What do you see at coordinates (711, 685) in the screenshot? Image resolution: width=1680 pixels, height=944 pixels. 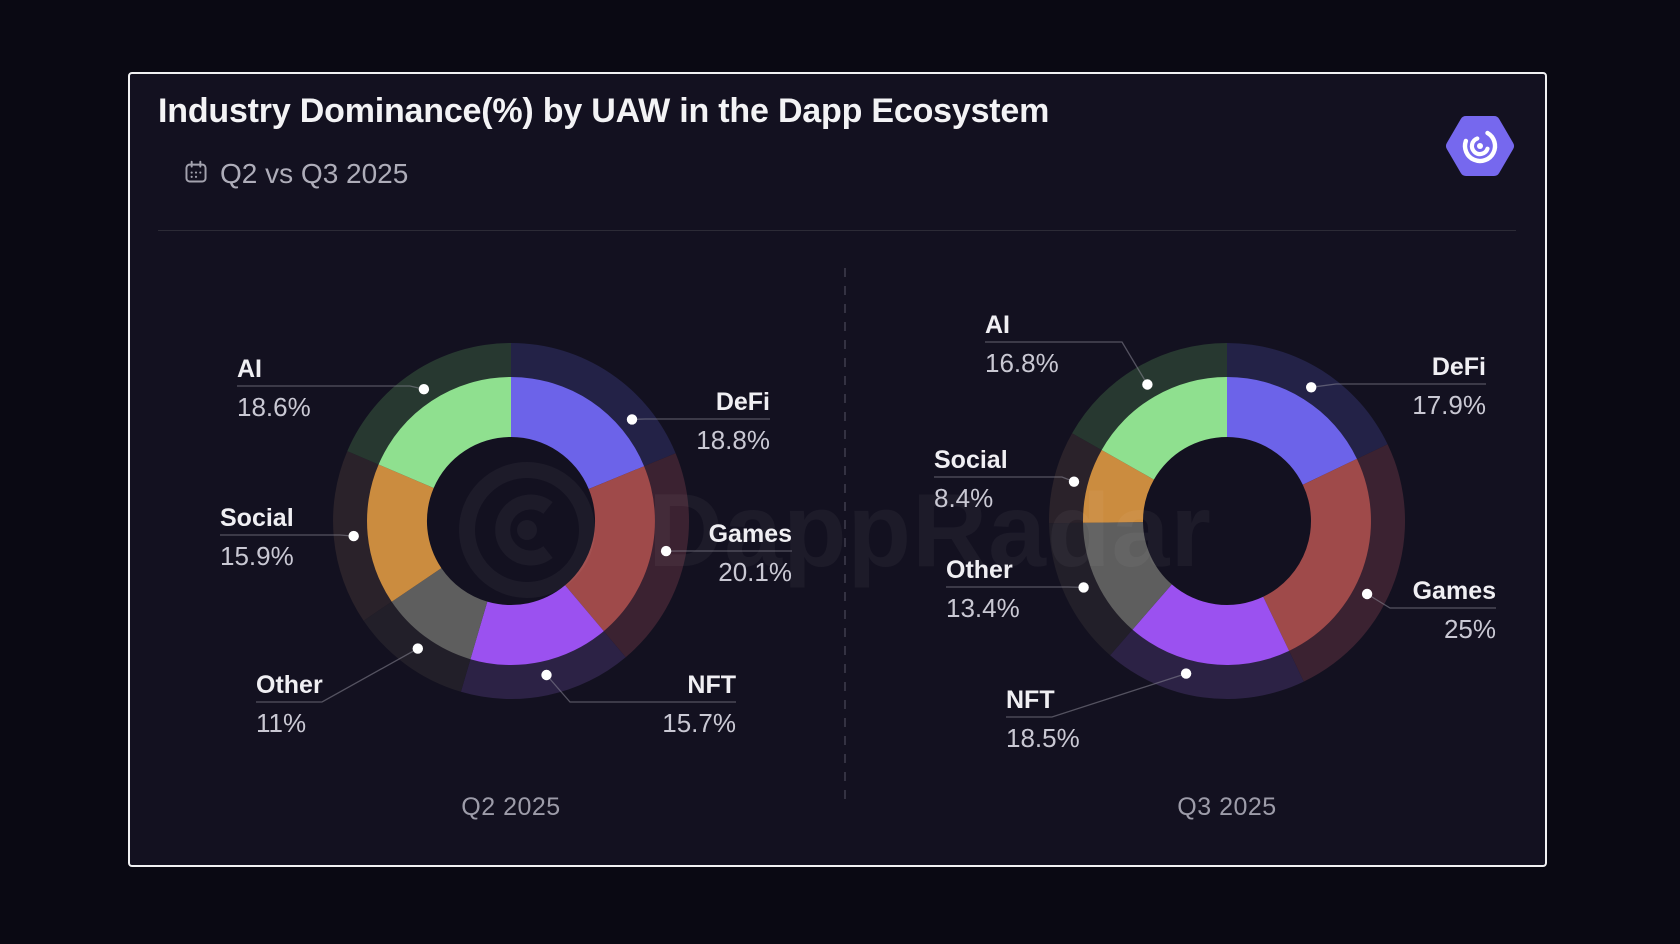 I see `segment-label-nft-q2-2025: NFT` at bounding box center [711, 685].